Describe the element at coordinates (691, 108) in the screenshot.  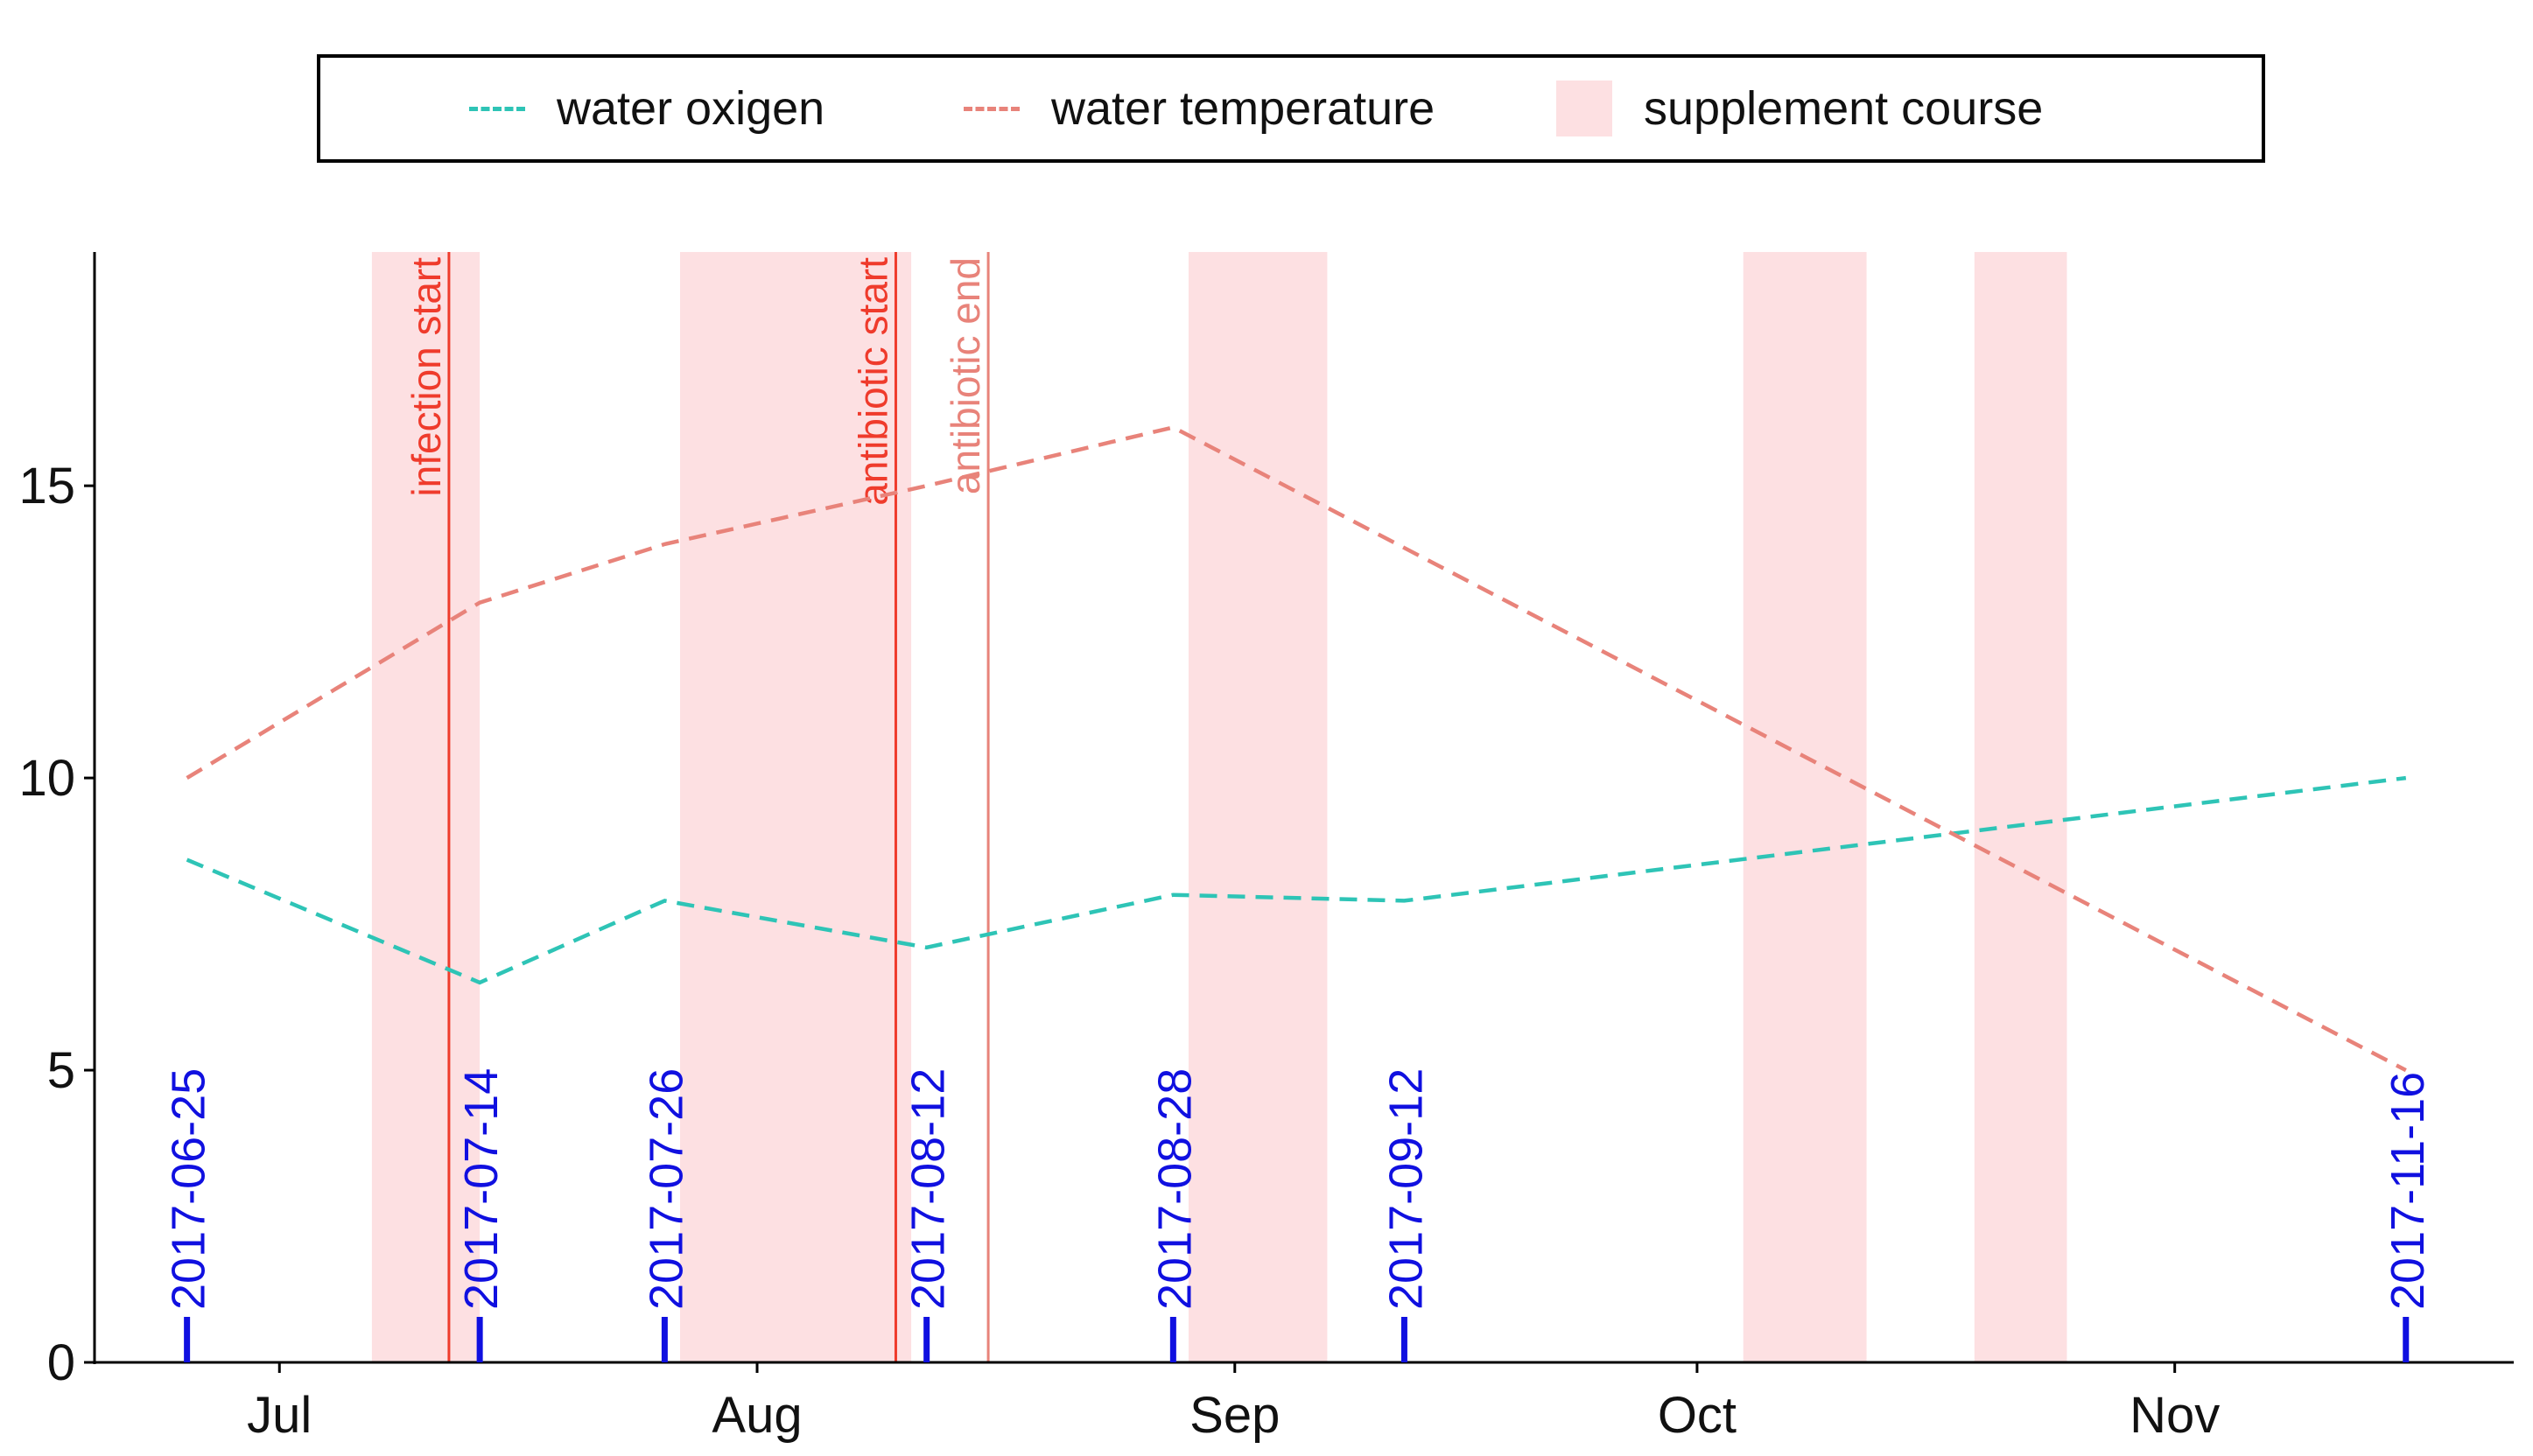
I see `legend-label-water-oxigen: water oxigen` at that location.